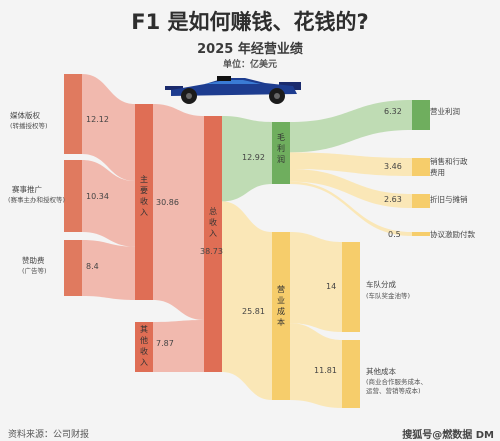 The width and height of the screenshot is (500, 441). Describe the element at coordinates (351, 126) in the screenshot. I see `flow-gross-to-op` at that location.